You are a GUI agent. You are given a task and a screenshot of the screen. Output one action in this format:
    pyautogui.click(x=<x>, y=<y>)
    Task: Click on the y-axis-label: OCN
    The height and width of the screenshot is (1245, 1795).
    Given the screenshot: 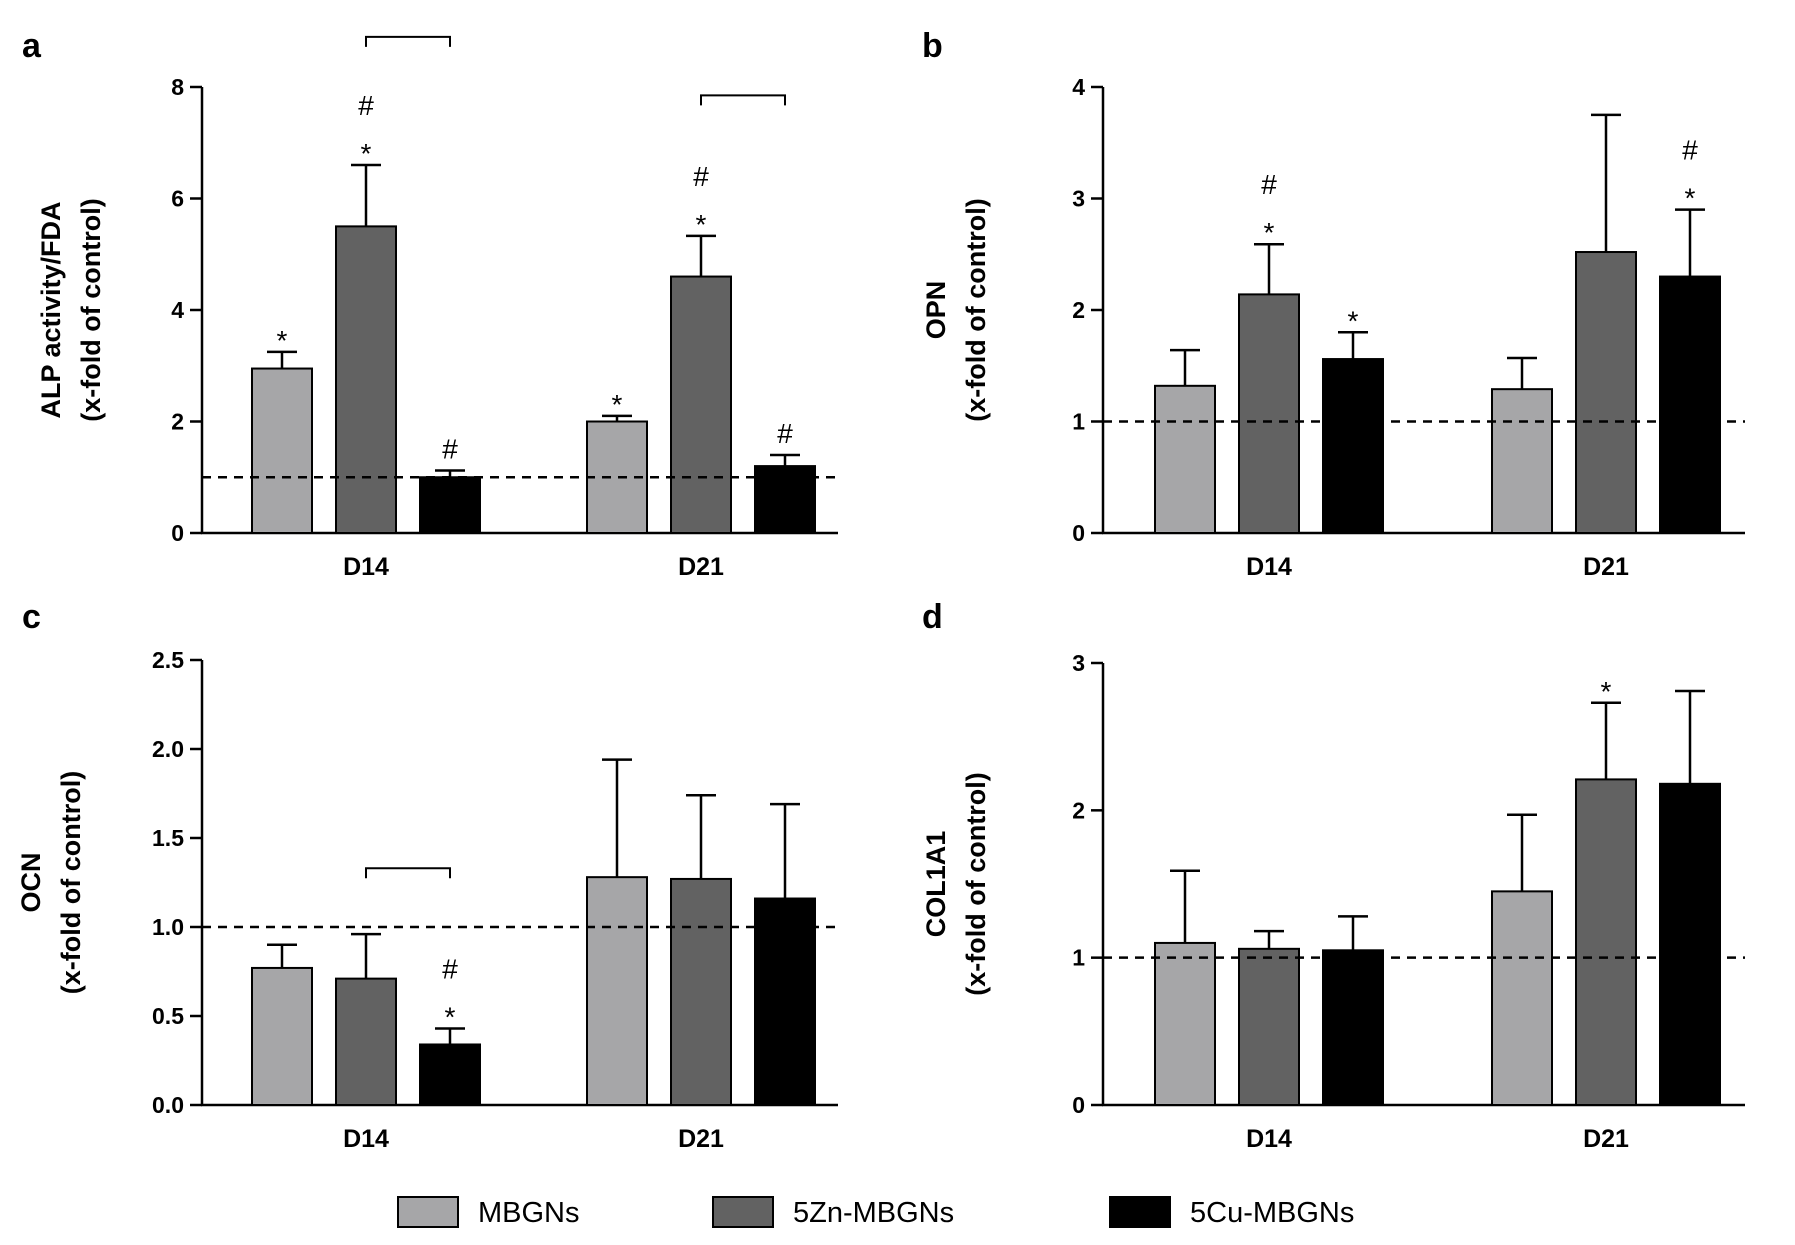 What is the action you would take?
    pyautogui.click(x=31, y=883)
    